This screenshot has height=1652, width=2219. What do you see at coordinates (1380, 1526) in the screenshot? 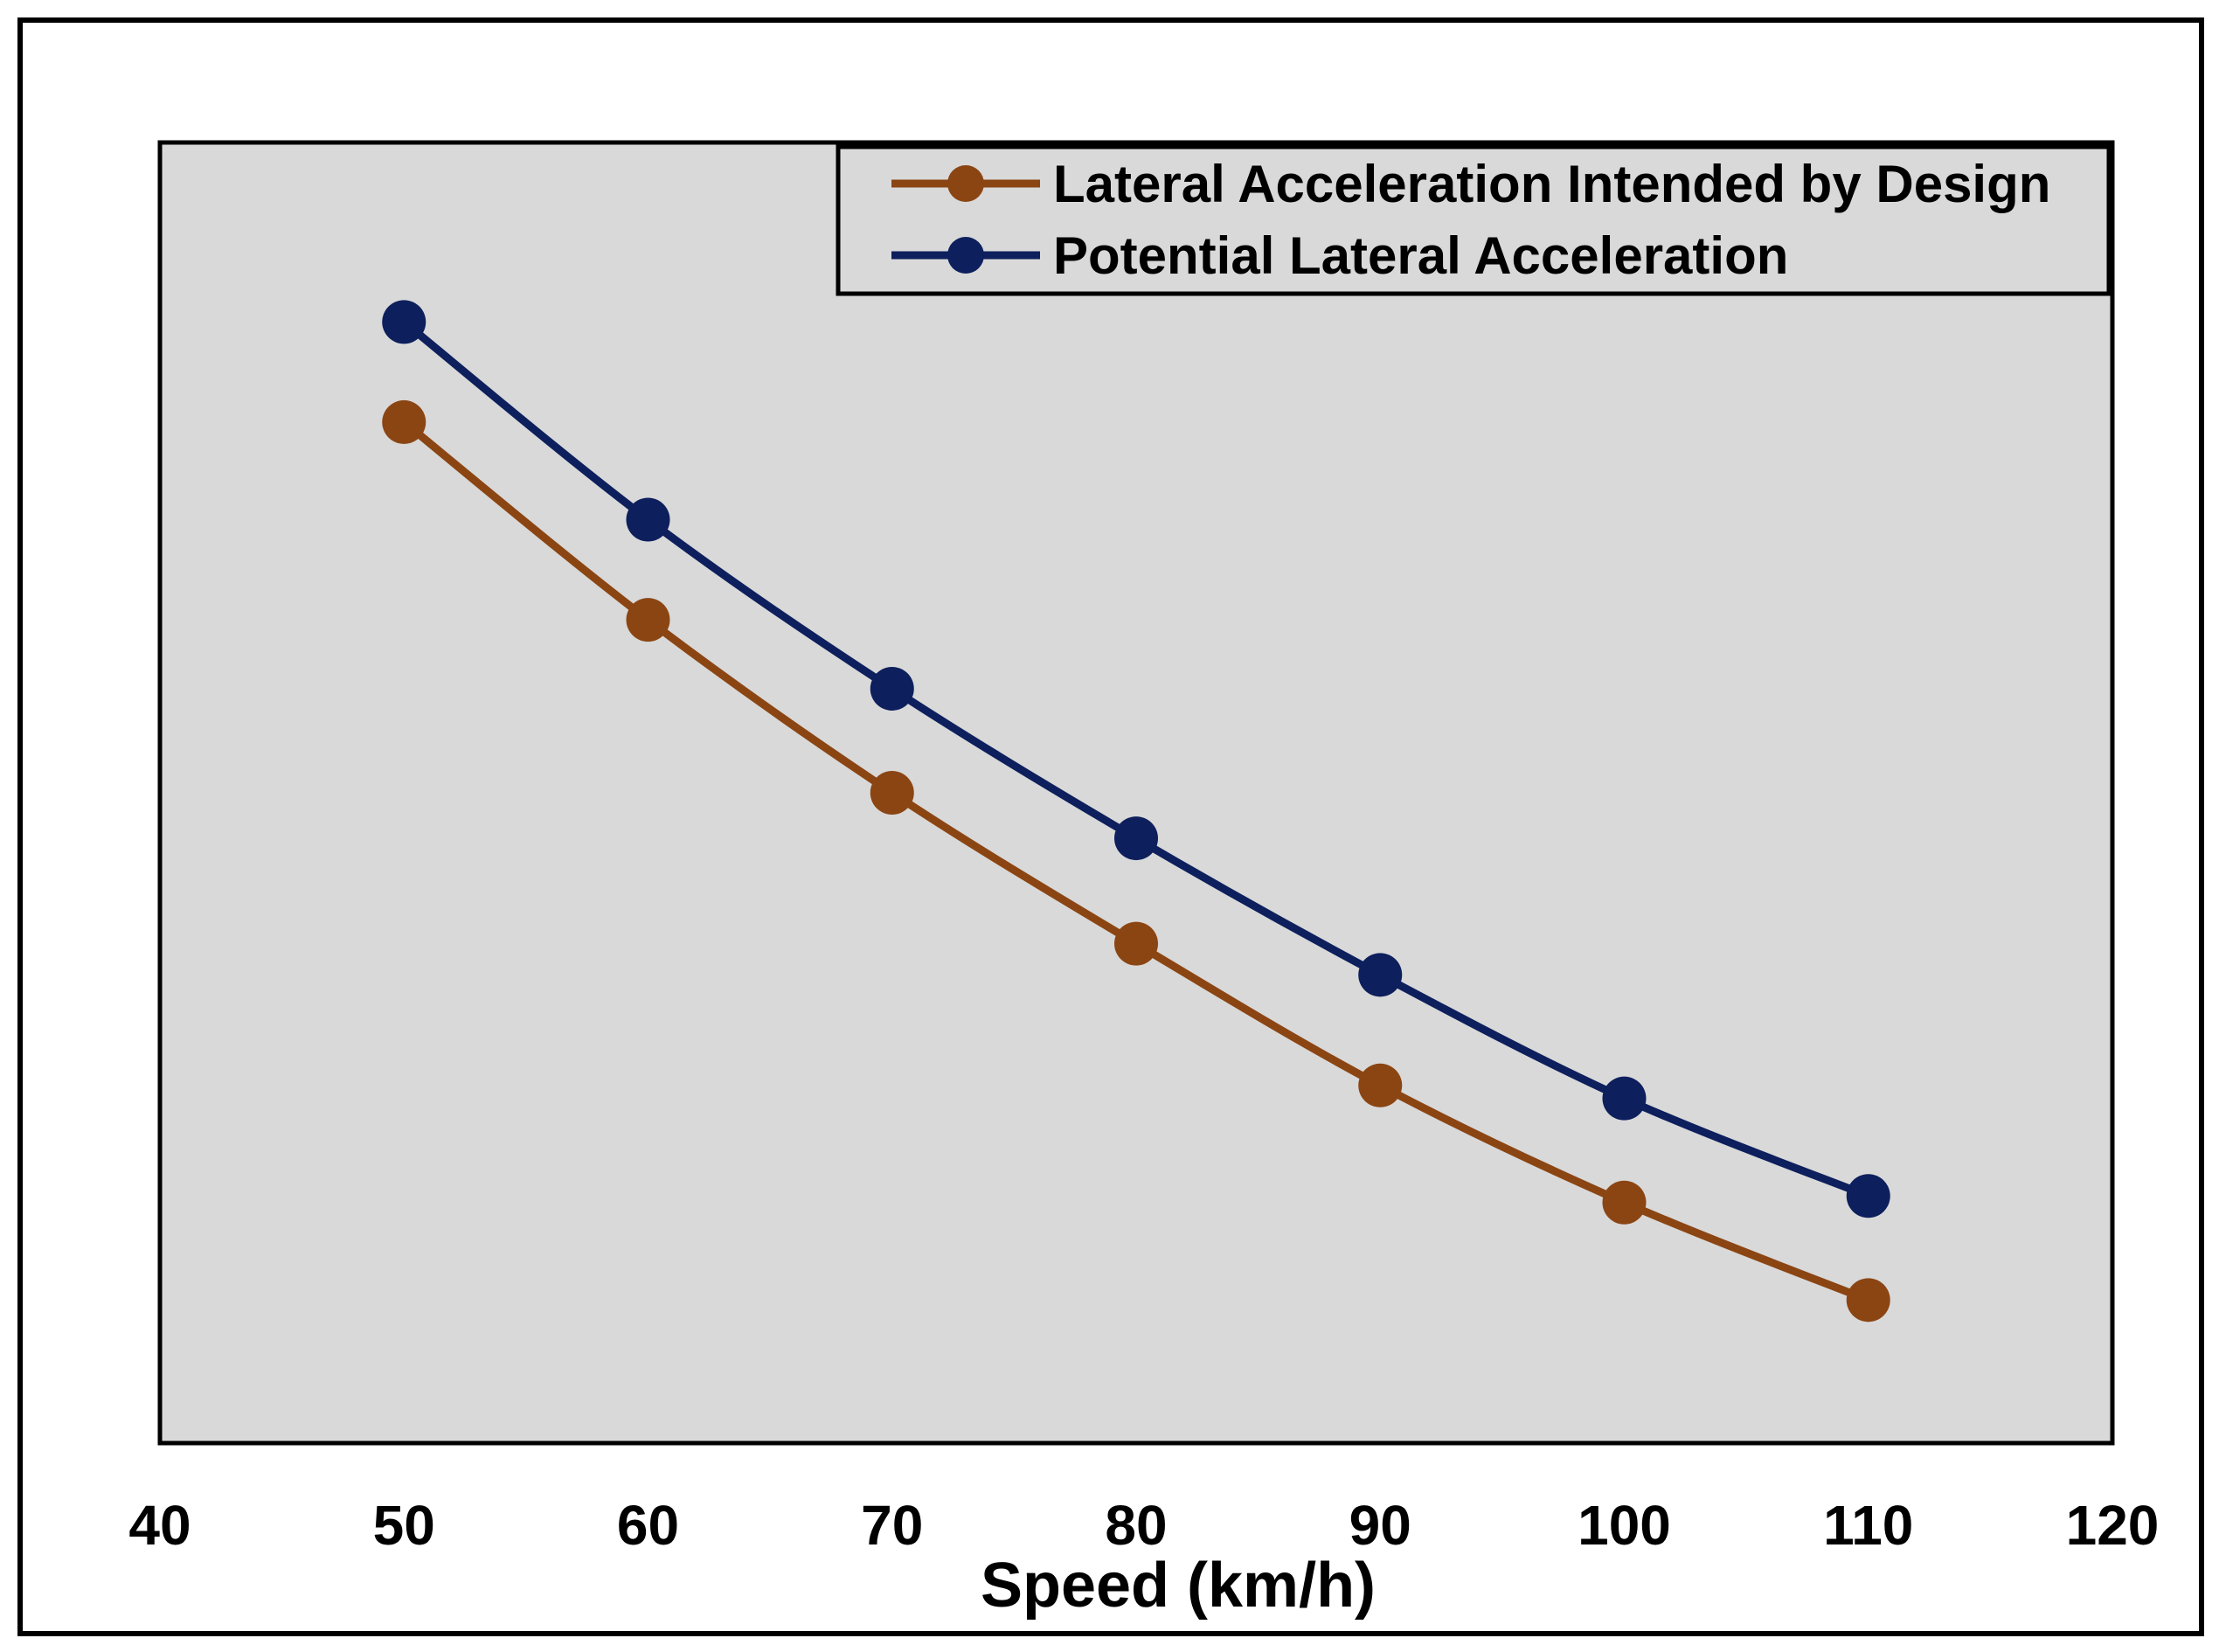
I see `x-tick-label: 90` at bounding box center [1380, 1526].